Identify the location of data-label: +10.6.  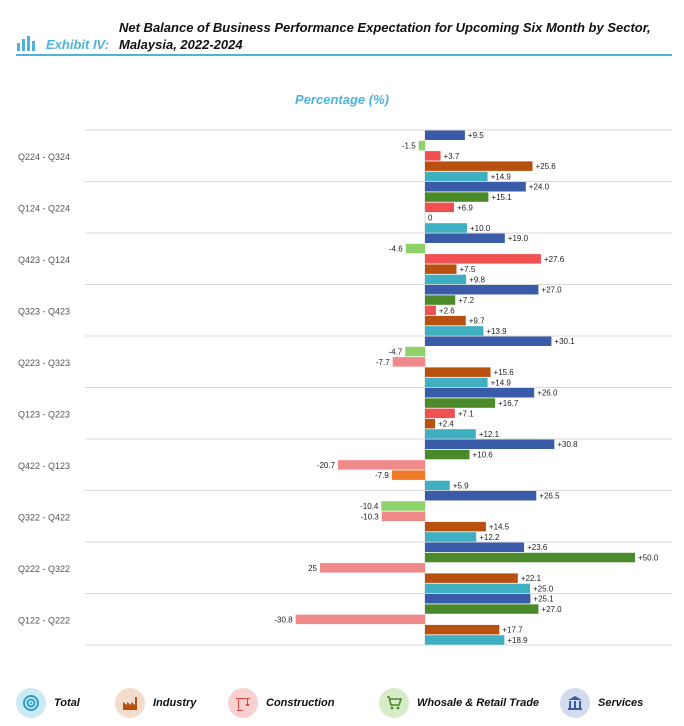
(483, 454).